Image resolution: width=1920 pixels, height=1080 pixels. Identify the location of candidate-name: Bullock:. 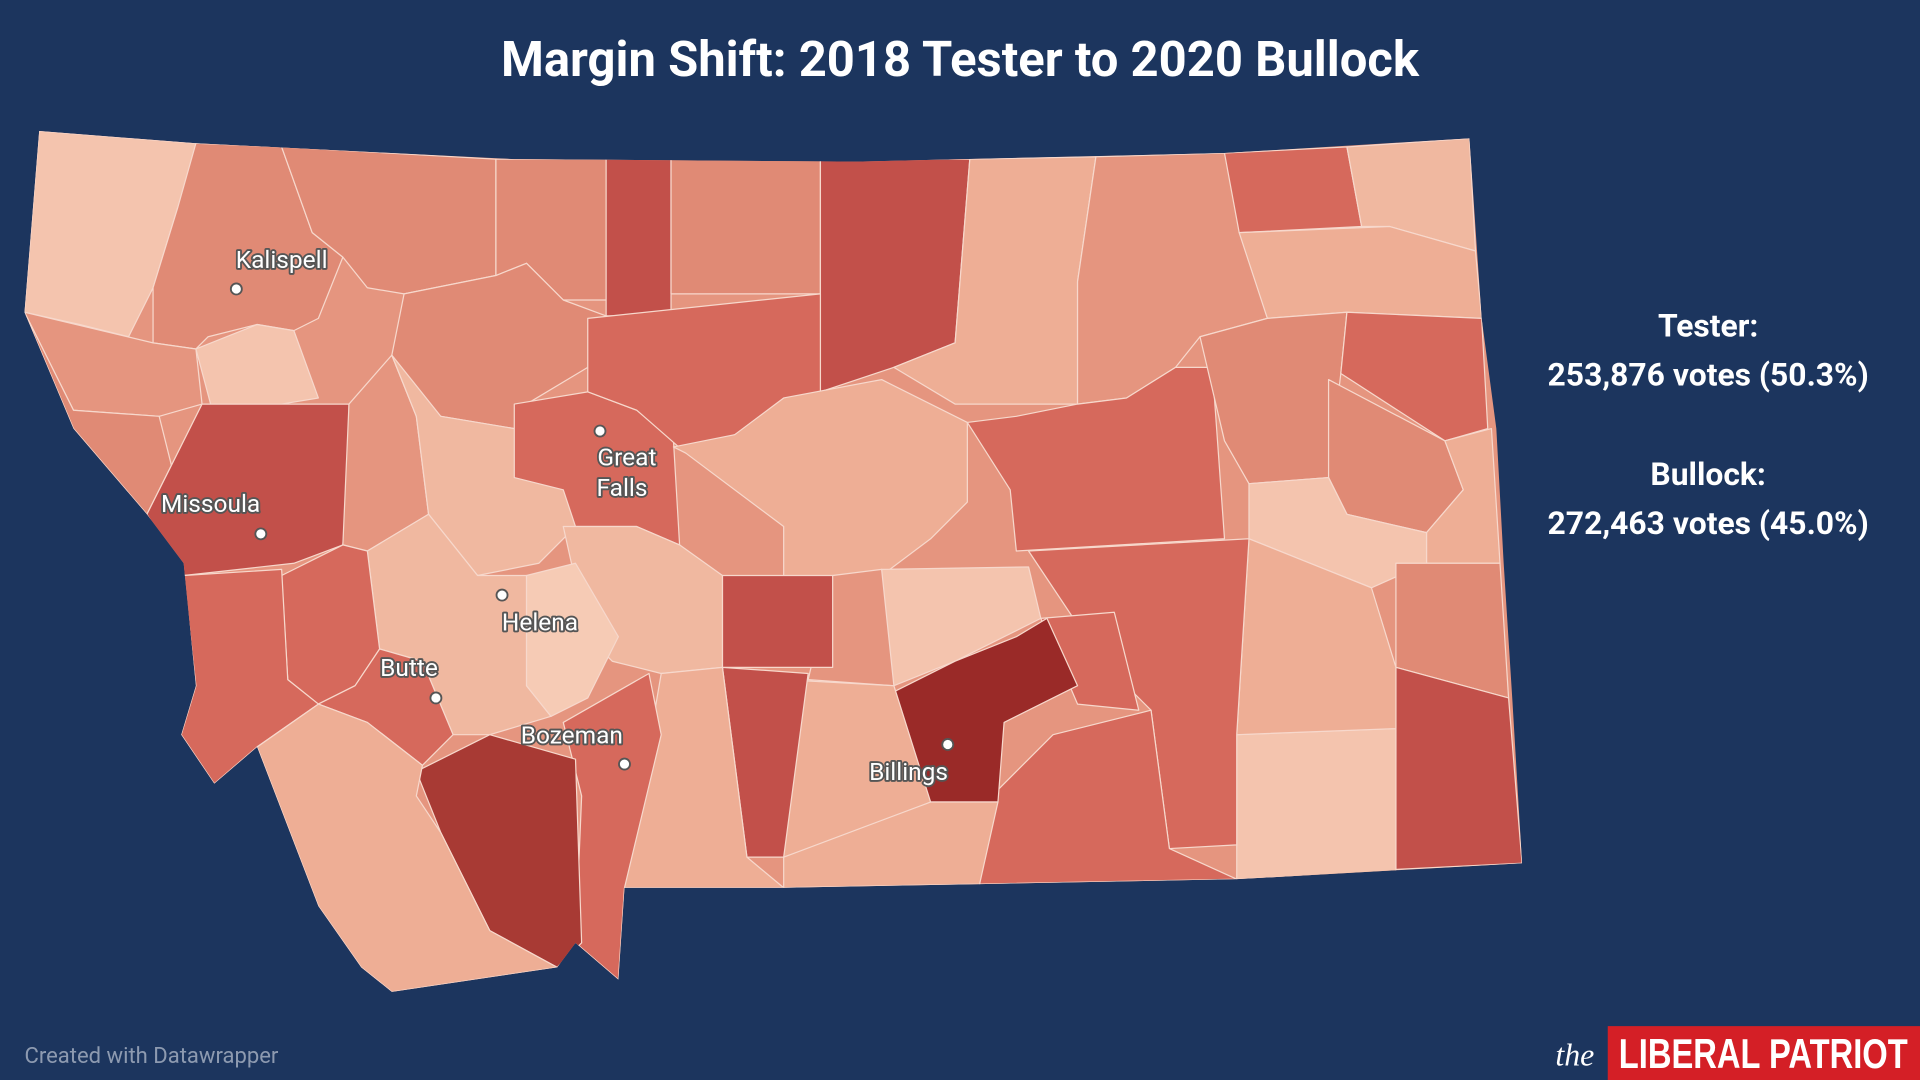
(1708, 474).